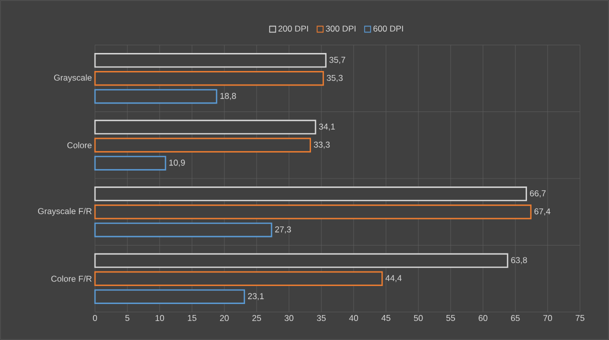  What do you see at coordinates (327, 127) in the screenshot?
I see `data-label: 34,1` at bounding box center [327, 127].